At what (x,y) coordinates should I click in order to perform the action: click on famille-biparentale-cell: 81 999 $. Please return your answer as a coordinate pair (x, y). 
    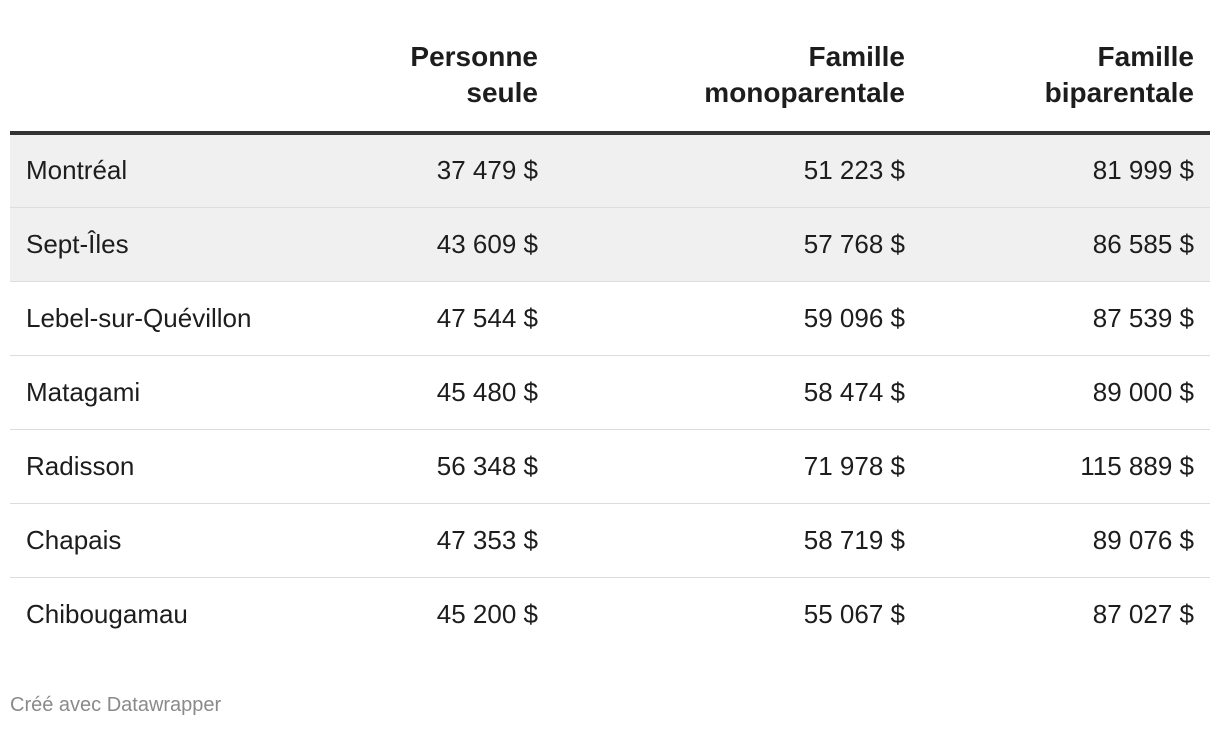
    Looking at the image, I should click on (1065, 170).